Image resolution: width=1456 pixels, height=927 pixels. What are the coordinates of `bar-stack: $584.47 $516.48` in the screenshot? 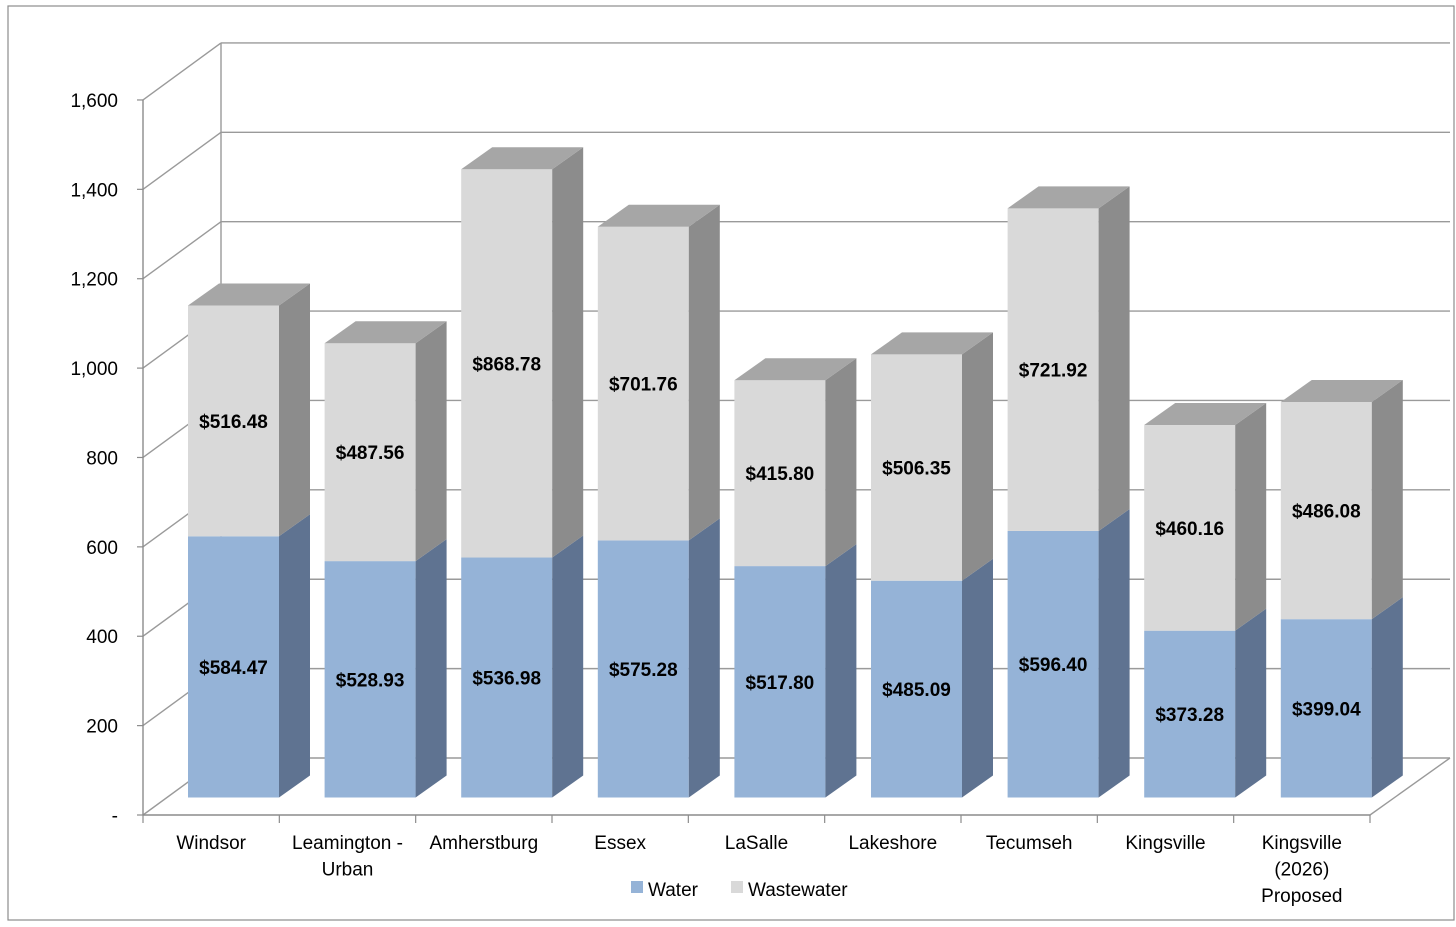 It's located at (249, 540).